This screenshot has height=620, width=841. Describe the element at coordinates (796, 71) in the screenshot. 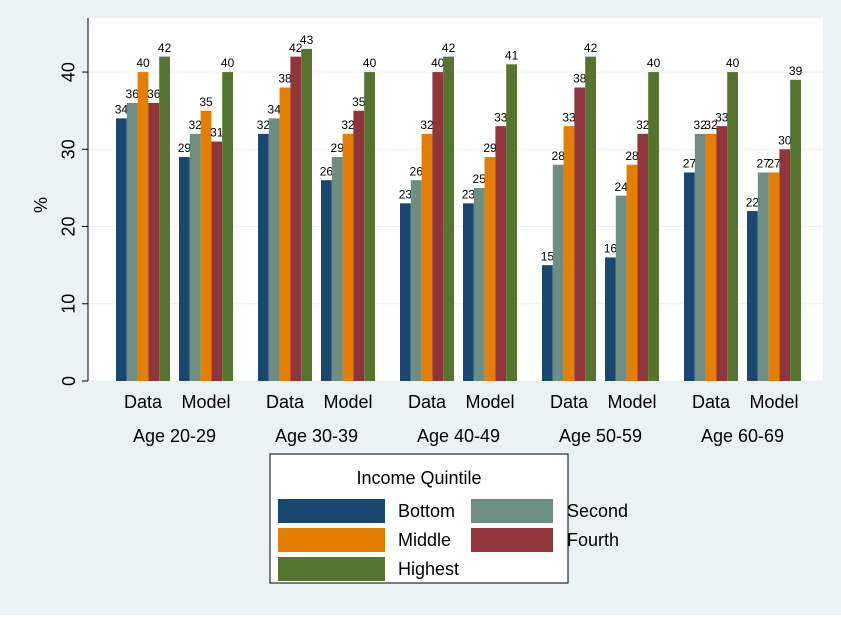

I see `data-label: 39` at that location.